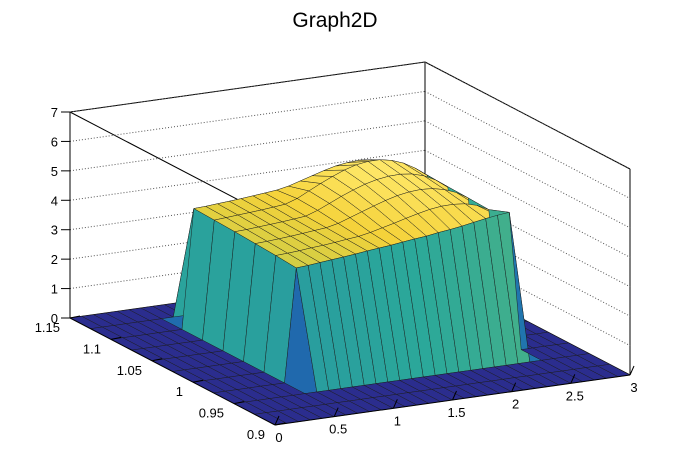  Describe the element at coordinates (54, 259) in the screenshot. I see `z-tick-label: 2` at that location.